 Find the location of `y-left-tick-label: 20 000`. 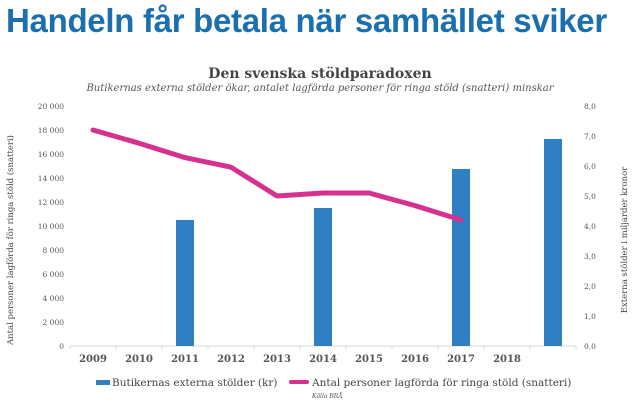

y-left-tick-label: 20 000 is located at coordinates (51, 106).